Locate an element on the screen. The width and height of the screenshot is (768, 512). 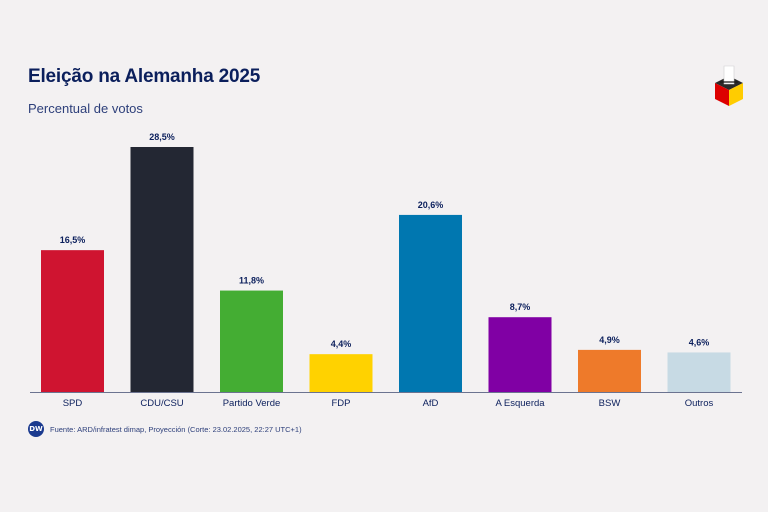
bar-spd is located at coordinates (72, 321).